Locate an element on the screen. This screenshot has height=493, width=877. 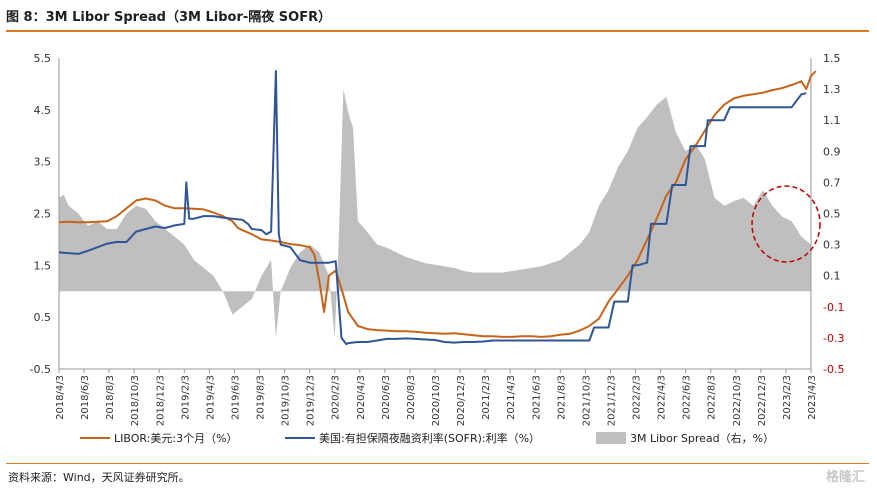
bottom-rule is located at coordinates (437, 463).